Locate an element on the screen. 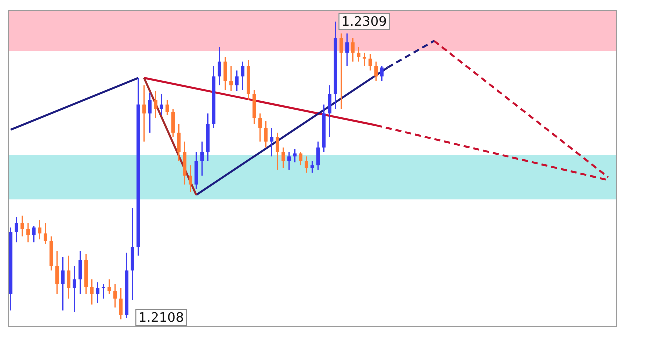 Image resolution: width=665 pixels, height=347 pixels. annotation: 1.2108 is located at coordinates (161, 318).